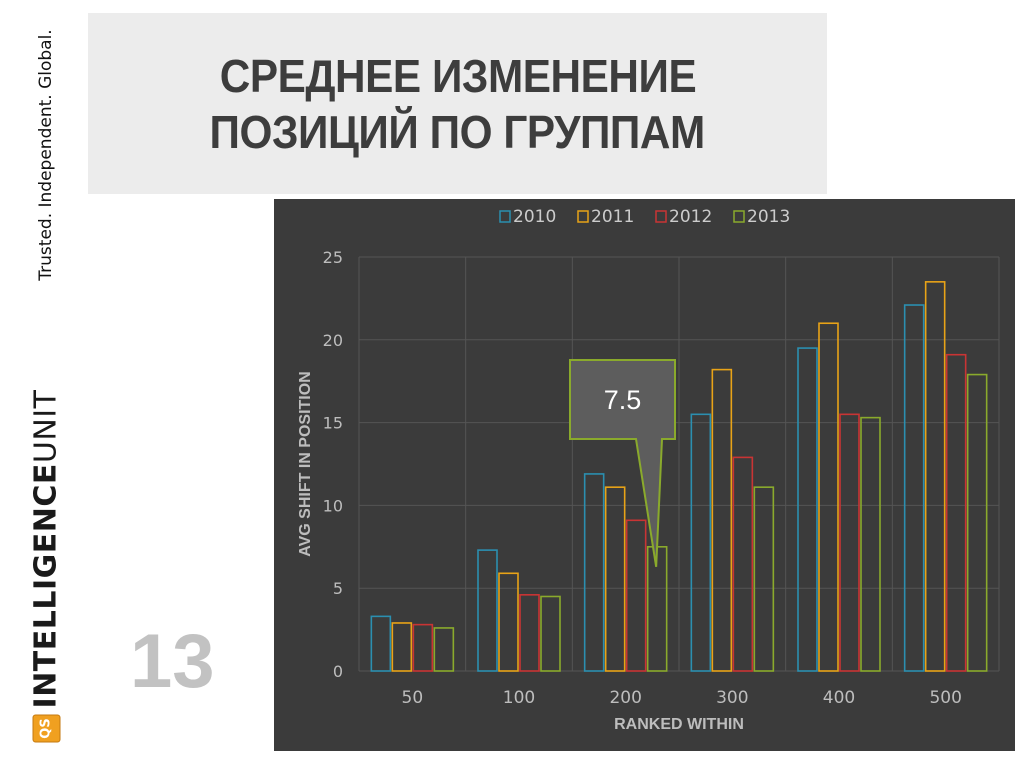  I want to click on x-tick-label: 50, so click(413, 698).